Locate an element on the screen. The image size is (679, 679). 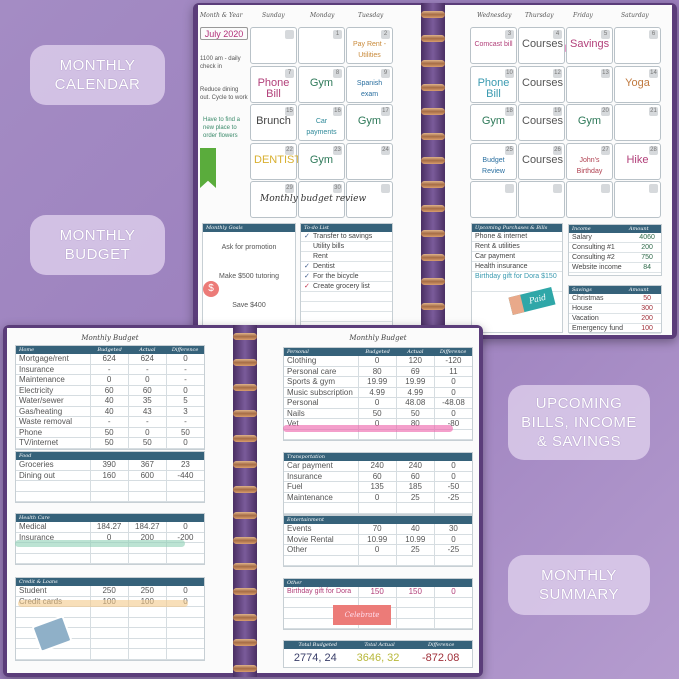
budget-row: Personal 0 48.08 -48.08 is located at coordinates (378, 403).